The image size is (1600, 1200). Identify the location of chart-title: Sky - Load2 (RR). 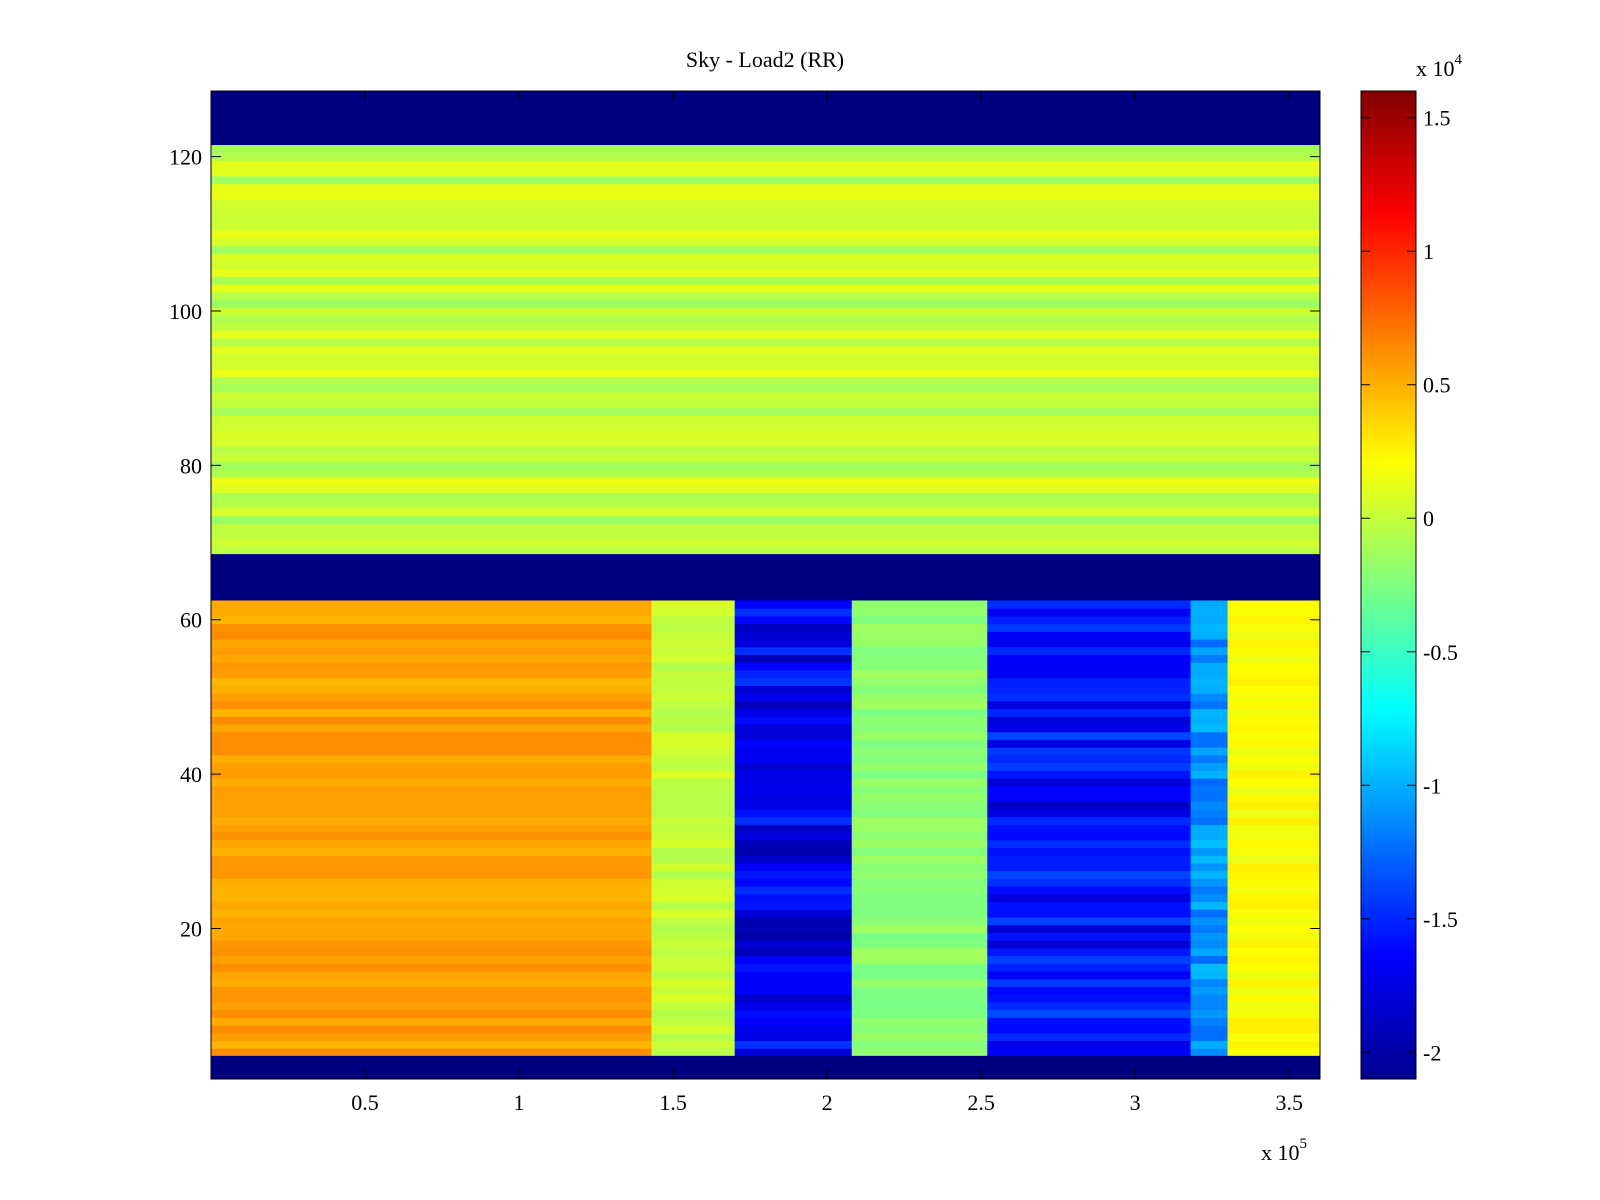
(765, 59).